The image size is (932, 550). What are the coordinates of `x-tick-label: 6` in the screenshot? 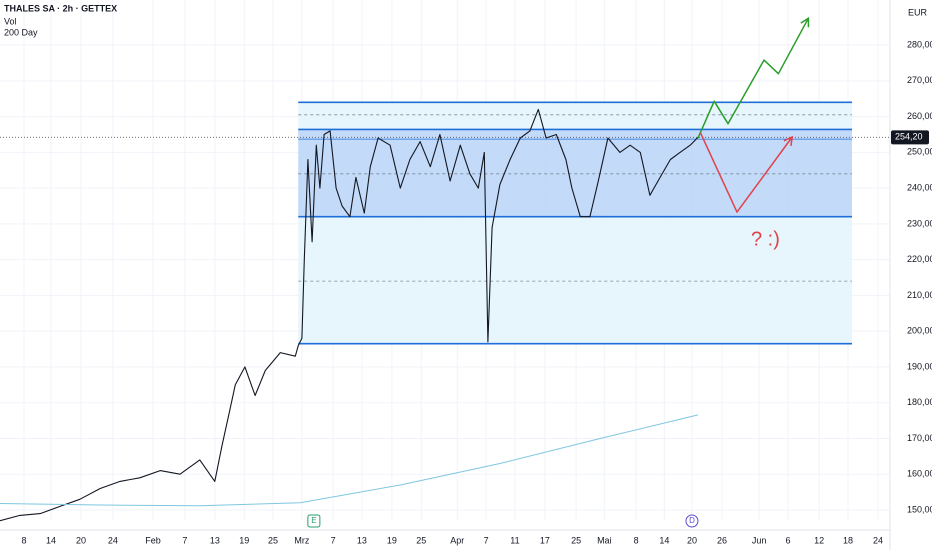 It's located at (787, 540).